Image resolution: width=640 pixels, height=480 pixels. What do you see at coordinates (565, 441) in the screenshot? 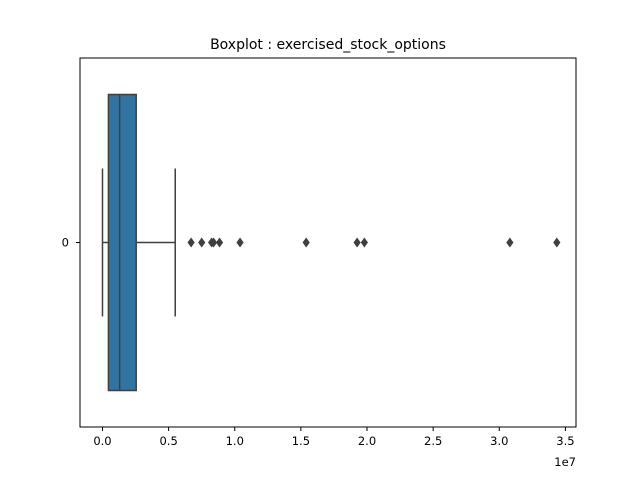
I see `x-tick-label-7: 3.5` at bounding box center [565, 441].